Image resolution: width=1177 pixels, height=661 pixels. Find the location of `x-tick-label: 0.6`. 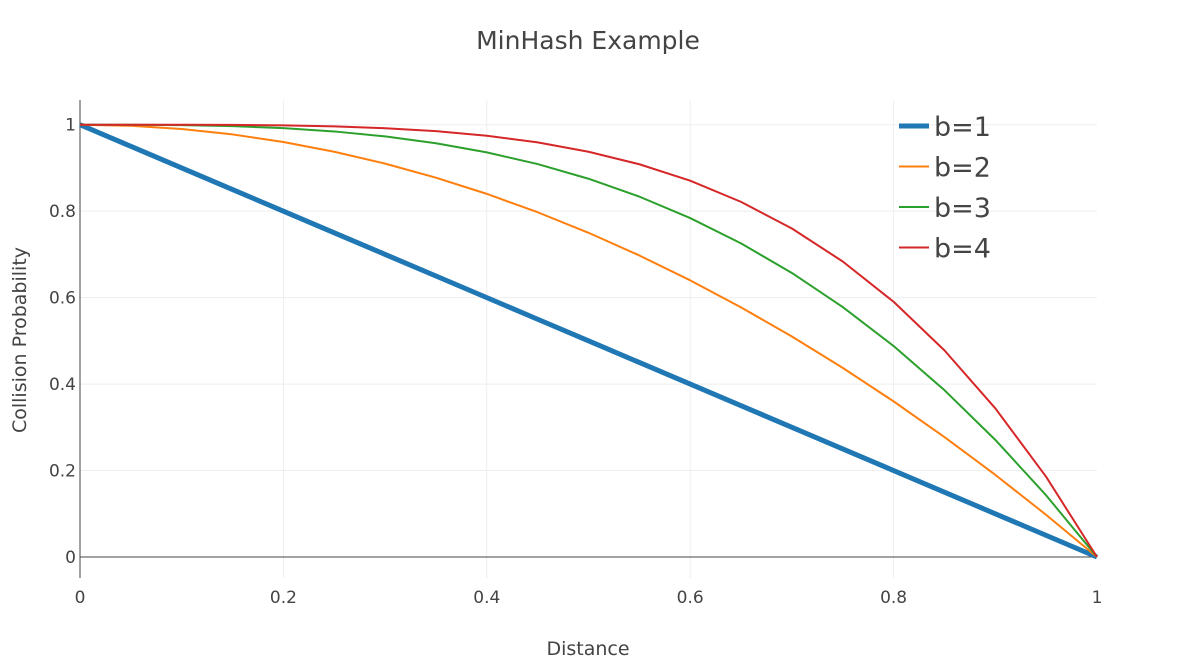

x-tick-label: 0.6 is located at coordinates (690, 598).